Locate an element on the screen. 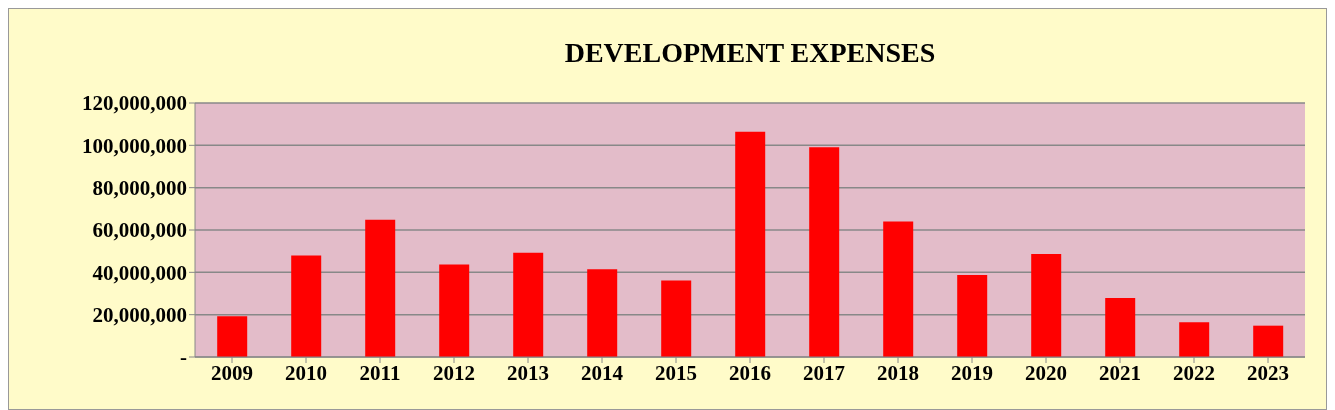 Image resolution: width=1335 pixels, height=410 pixels. x-tick-label: 2012 is located at coordinates (454, 372).